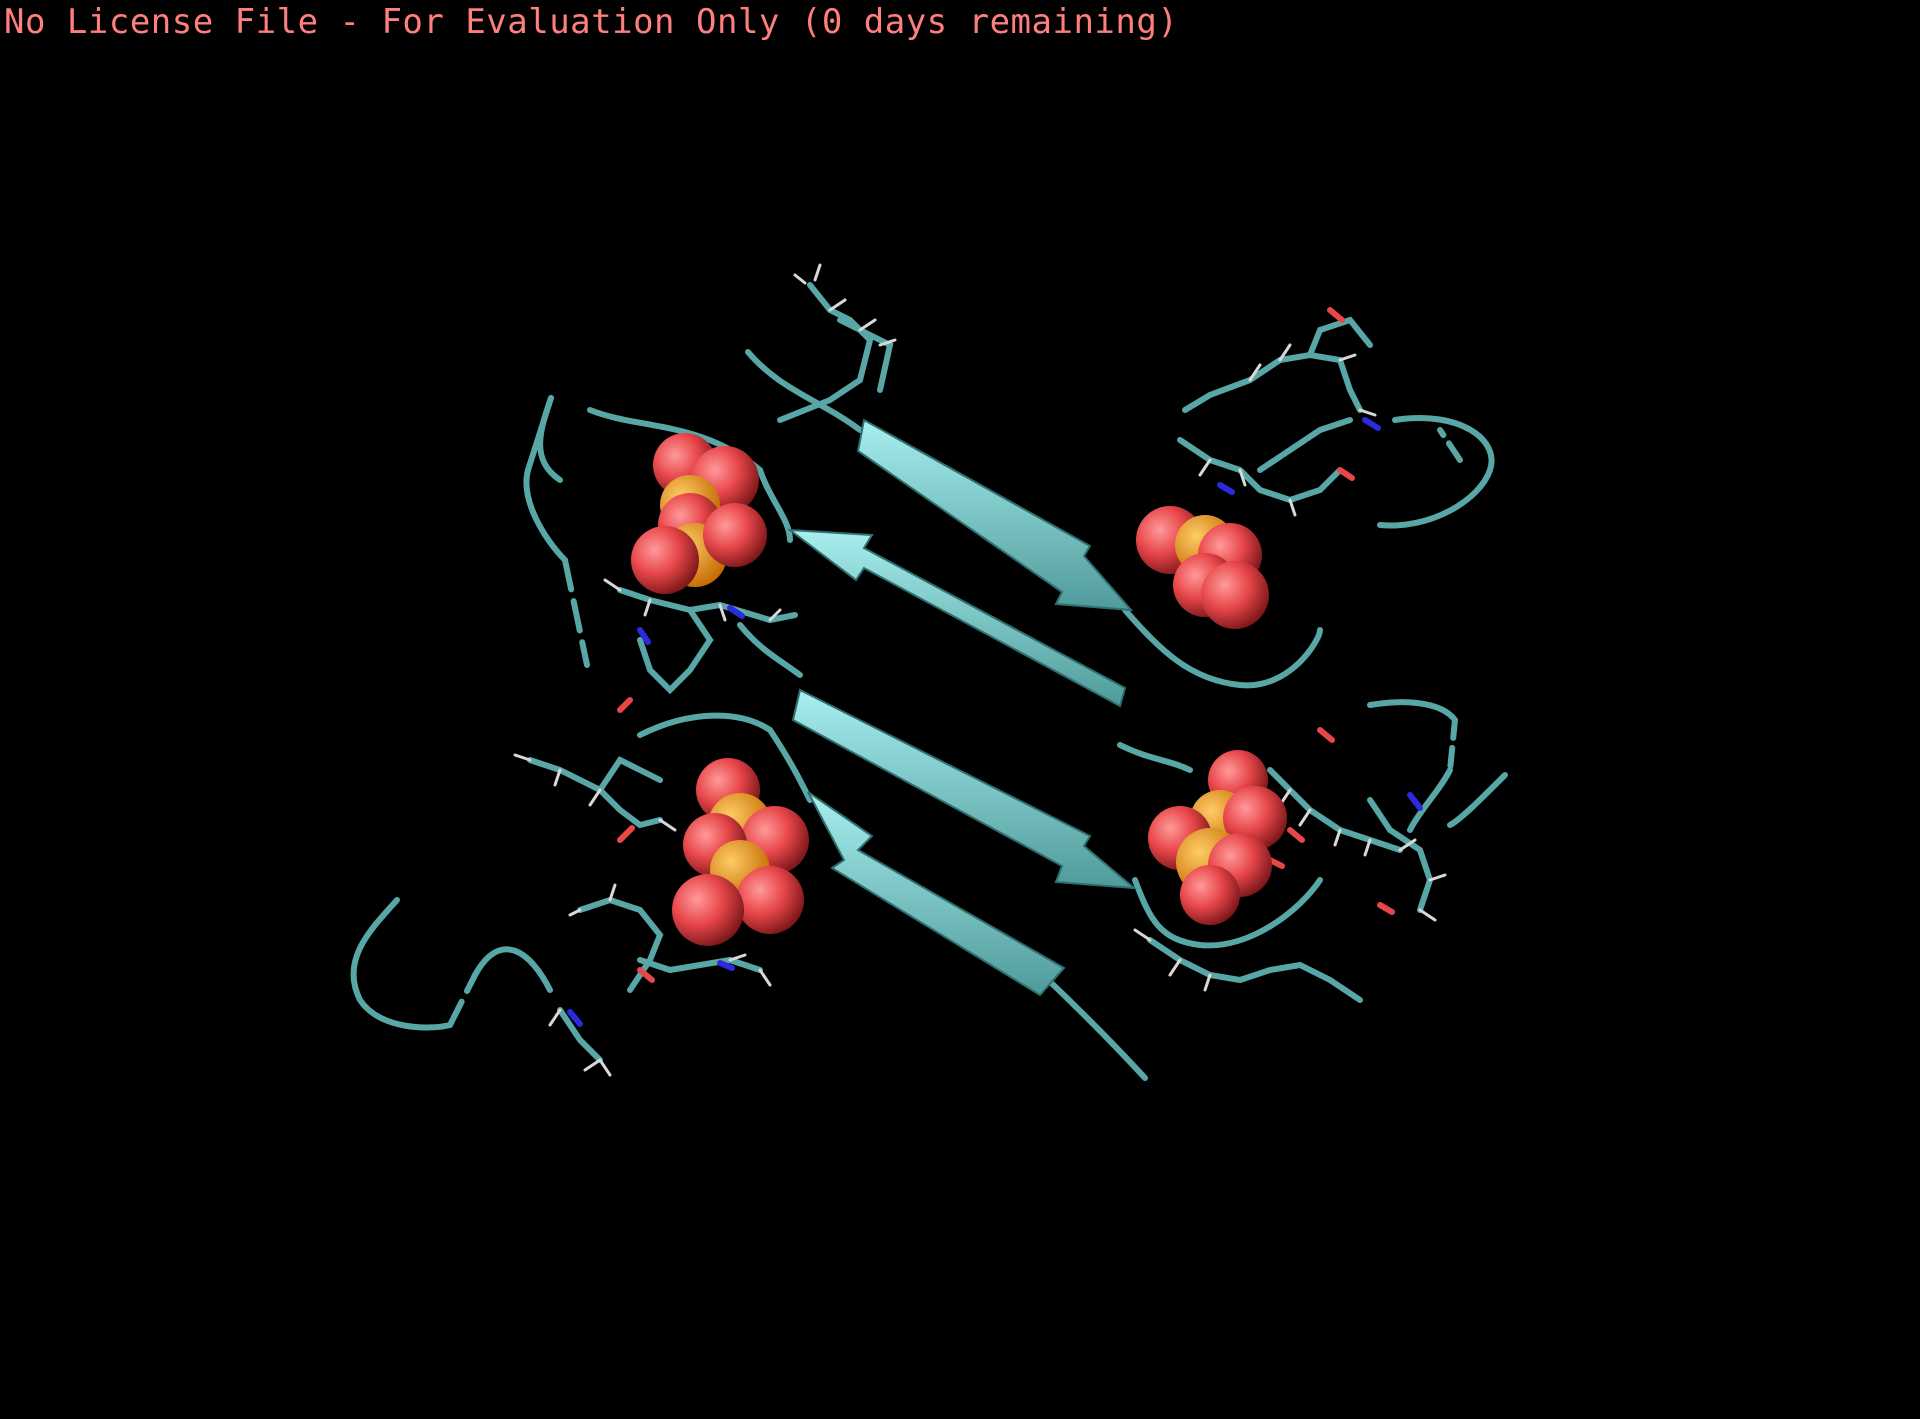 The height and width of the screenshot is (1419, 1920). Describe the element at coordinates (1202, 567) in the screenshot. I see `phosphate-group-upper-right` at that location.